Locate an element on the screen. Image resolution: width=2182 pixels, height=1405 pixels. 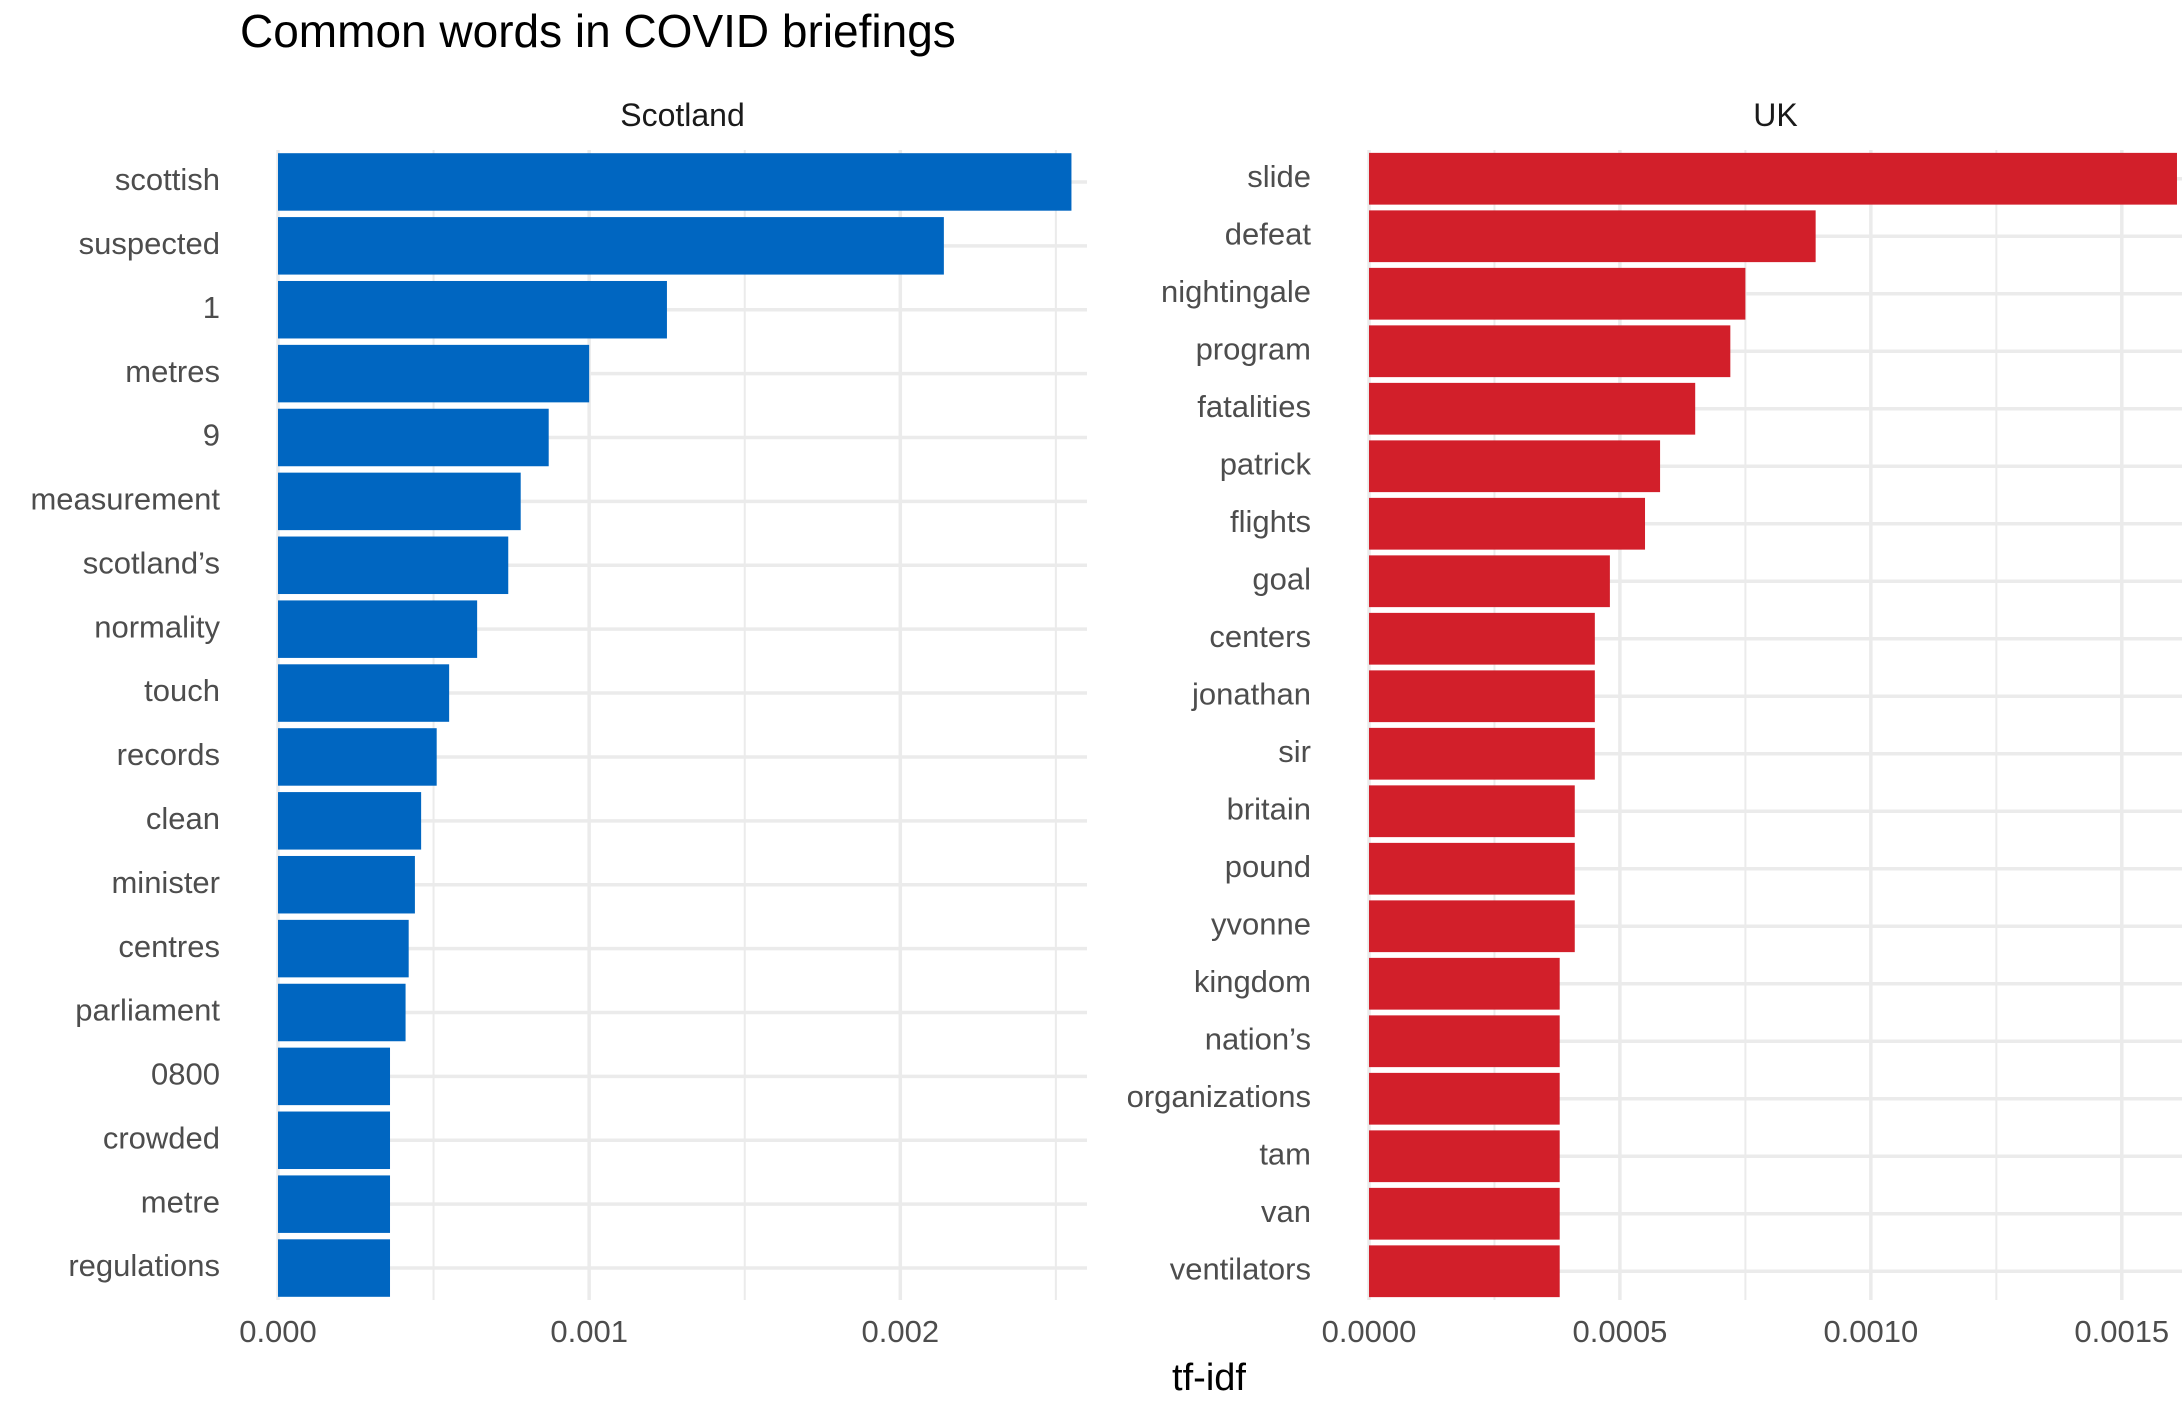
y-tick-label: ventilators is located at coordinates (1240, 1268).